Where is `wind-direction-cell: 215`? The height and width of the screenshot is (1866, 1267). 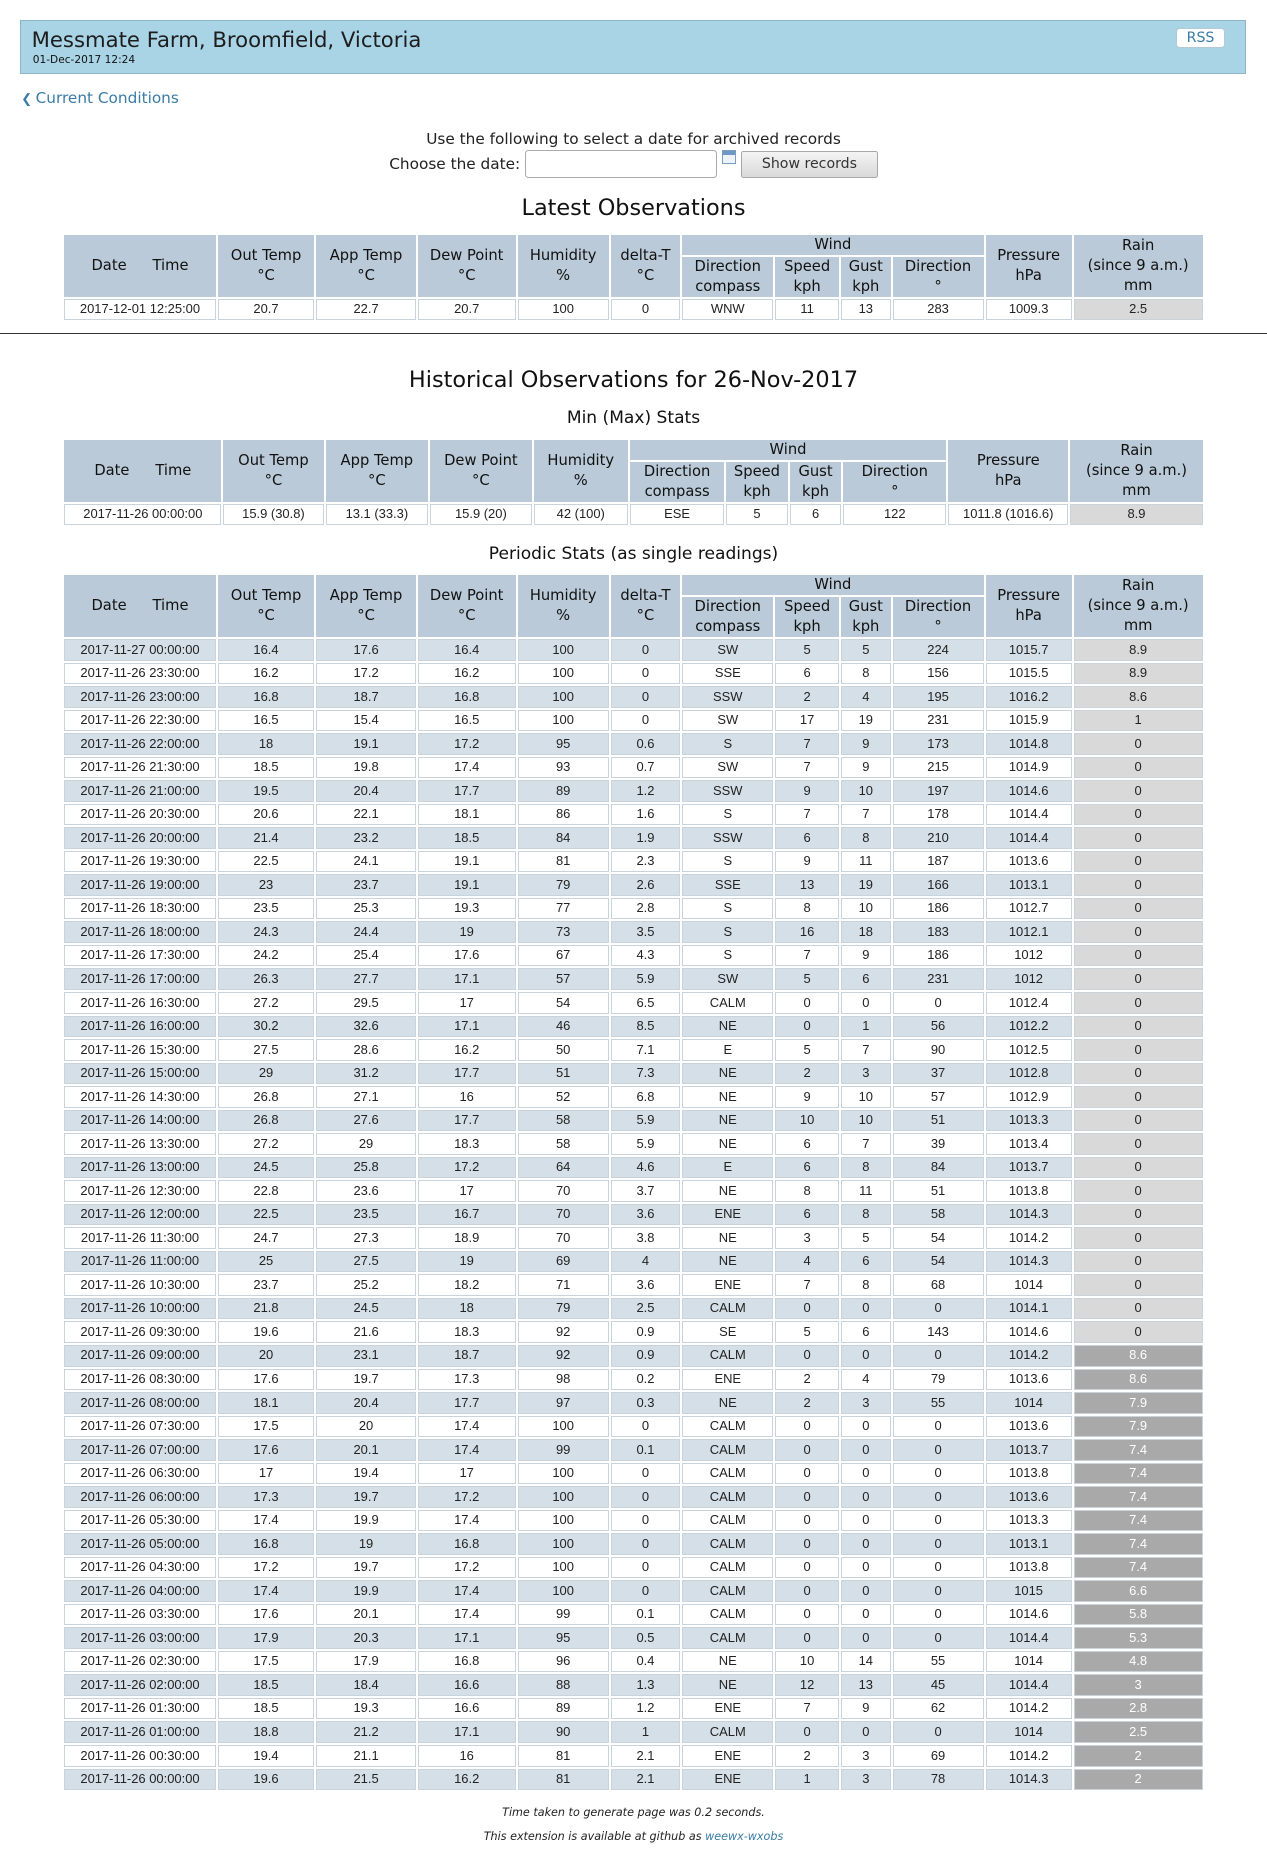
wind-direction-cell: 215 is located at coordinates (938, 767).